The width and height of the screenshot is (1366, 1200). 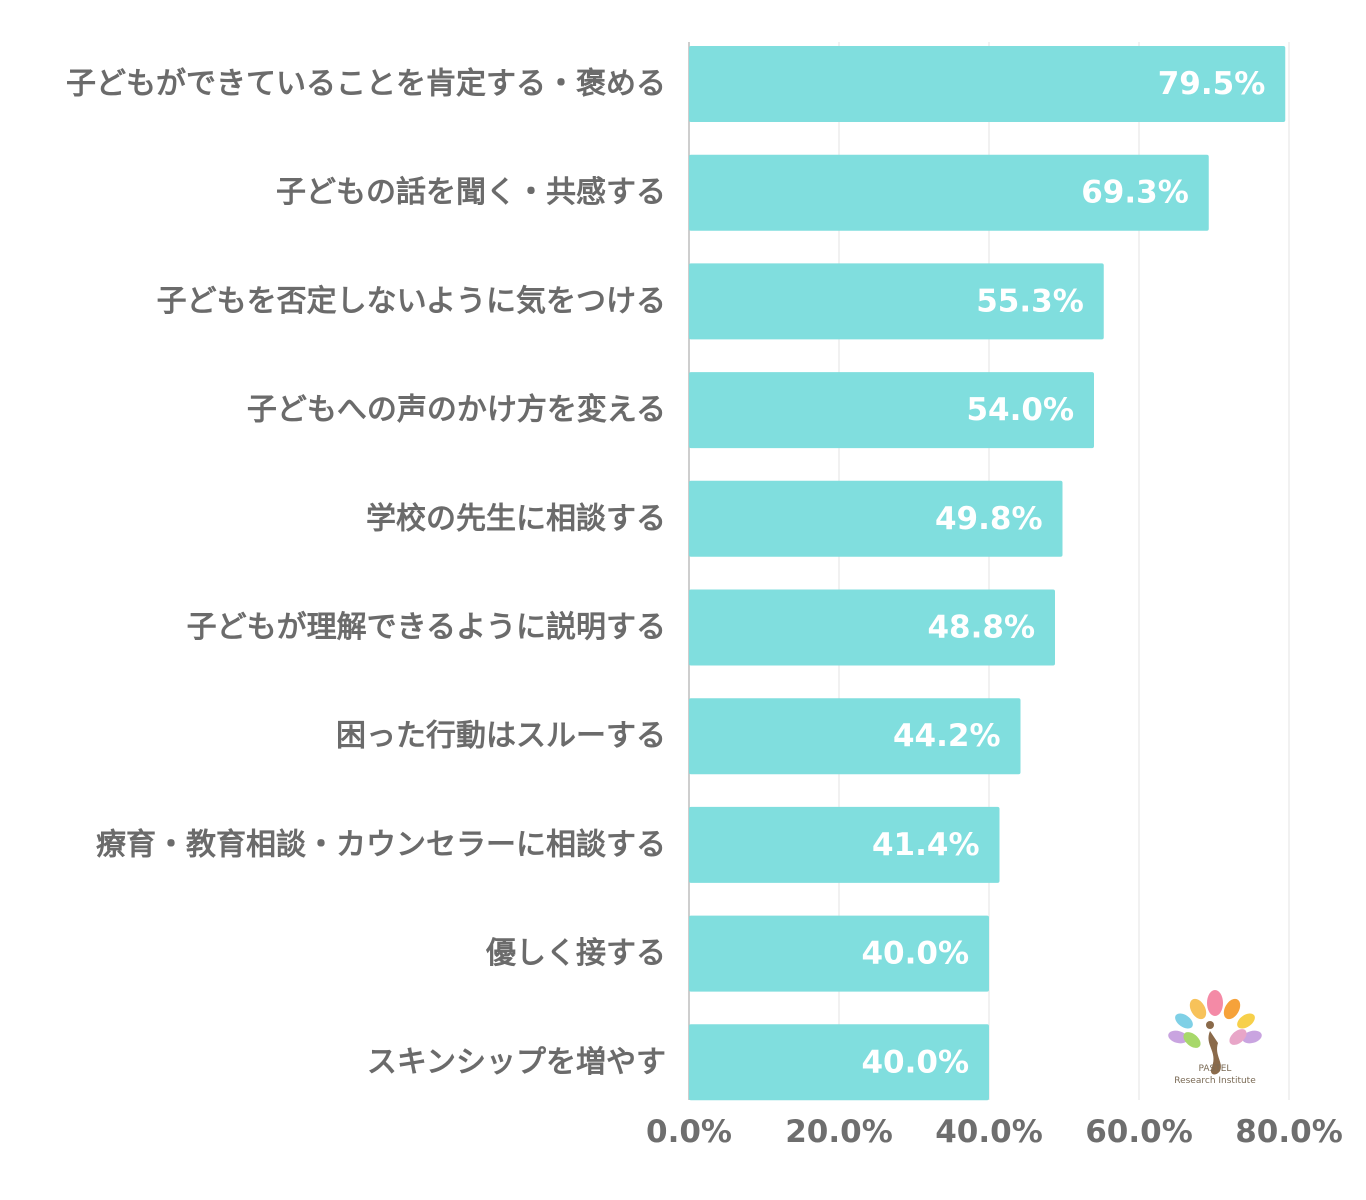 What do you see at coordinates (426, 627) in the screenshot?
I see `category-label-5: 子どもが理解できるように説明する` at bounding box center [426, 627].